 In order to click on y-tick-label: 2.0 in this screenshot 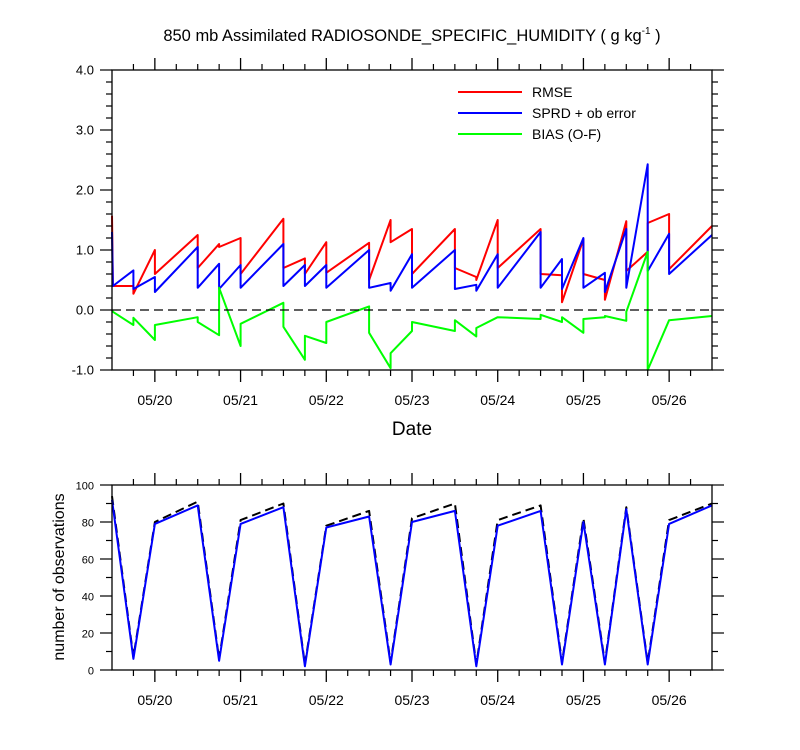, I will do `click(85, 190)`.